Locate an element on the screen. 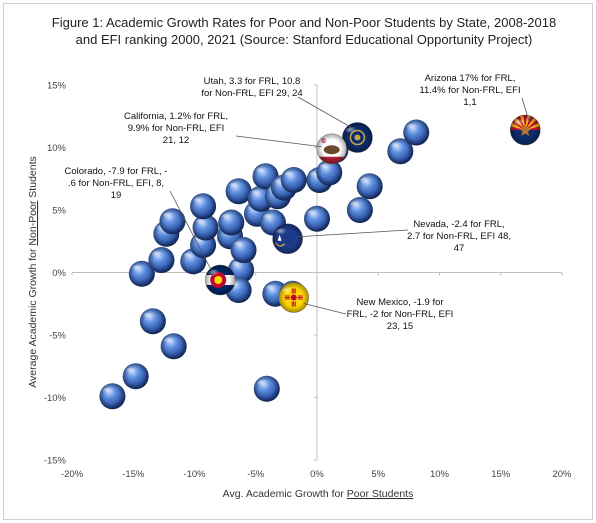 This screenshot has width=596, height=523. utah-flag-icon is located at coordinates (357, 137).